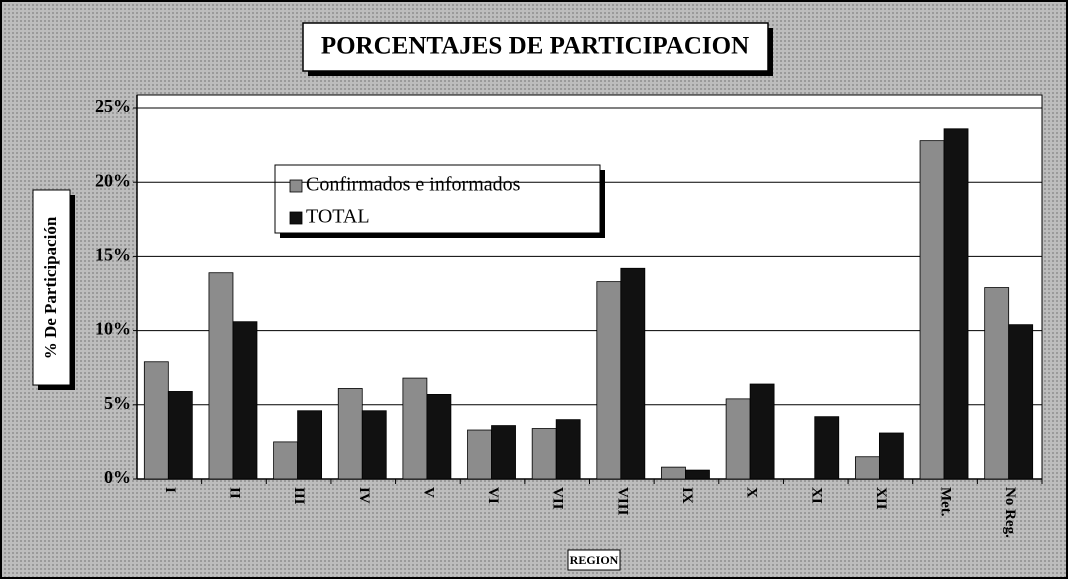 Image resolution: width=1068 pixels, height=579 pixels. I want to click on y-tick-label: 10%, so click(113, 329).